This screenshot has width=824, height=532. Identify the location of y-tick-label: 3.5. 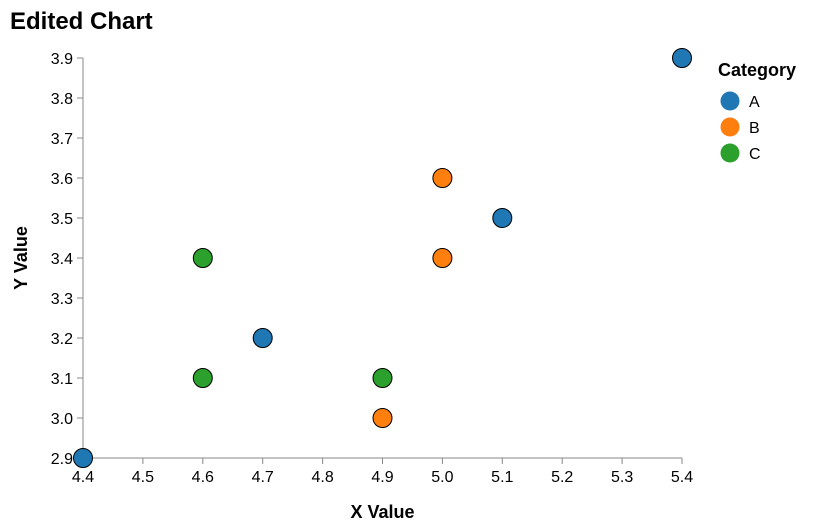
(62, 219).